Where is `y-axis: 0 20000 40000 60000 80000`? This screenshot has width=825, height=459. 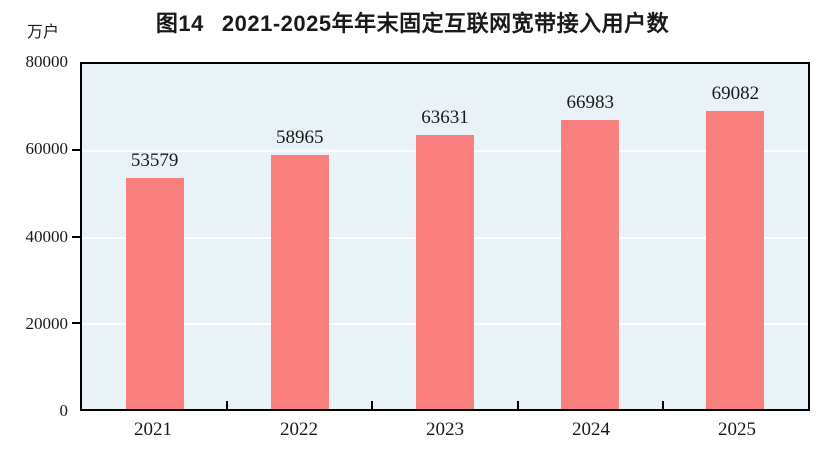
y-axis: 0 20000 40000 60000 80000 is located at coordinates (34, 236).